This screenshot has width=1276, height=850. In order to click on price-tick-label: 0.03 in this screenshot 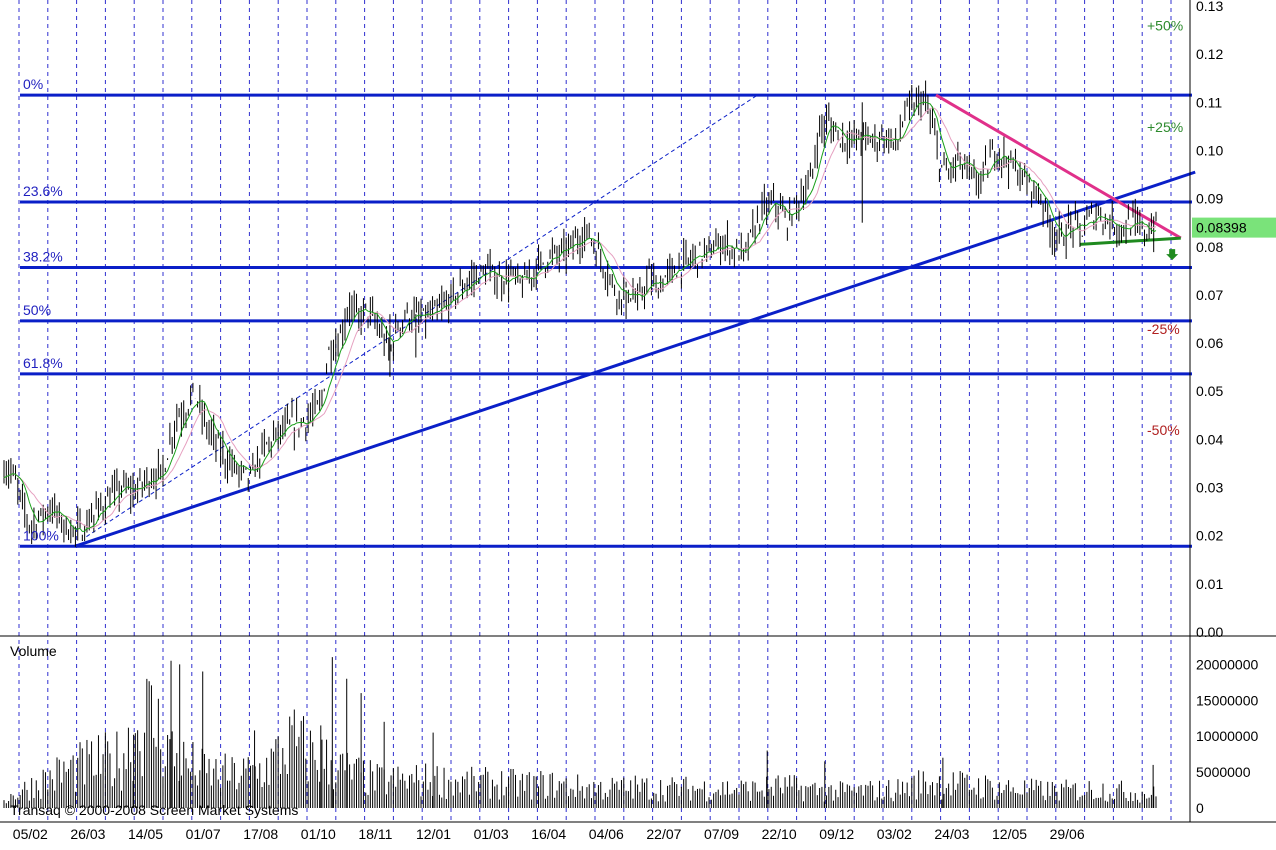, I will do `click(1209, 488)`.